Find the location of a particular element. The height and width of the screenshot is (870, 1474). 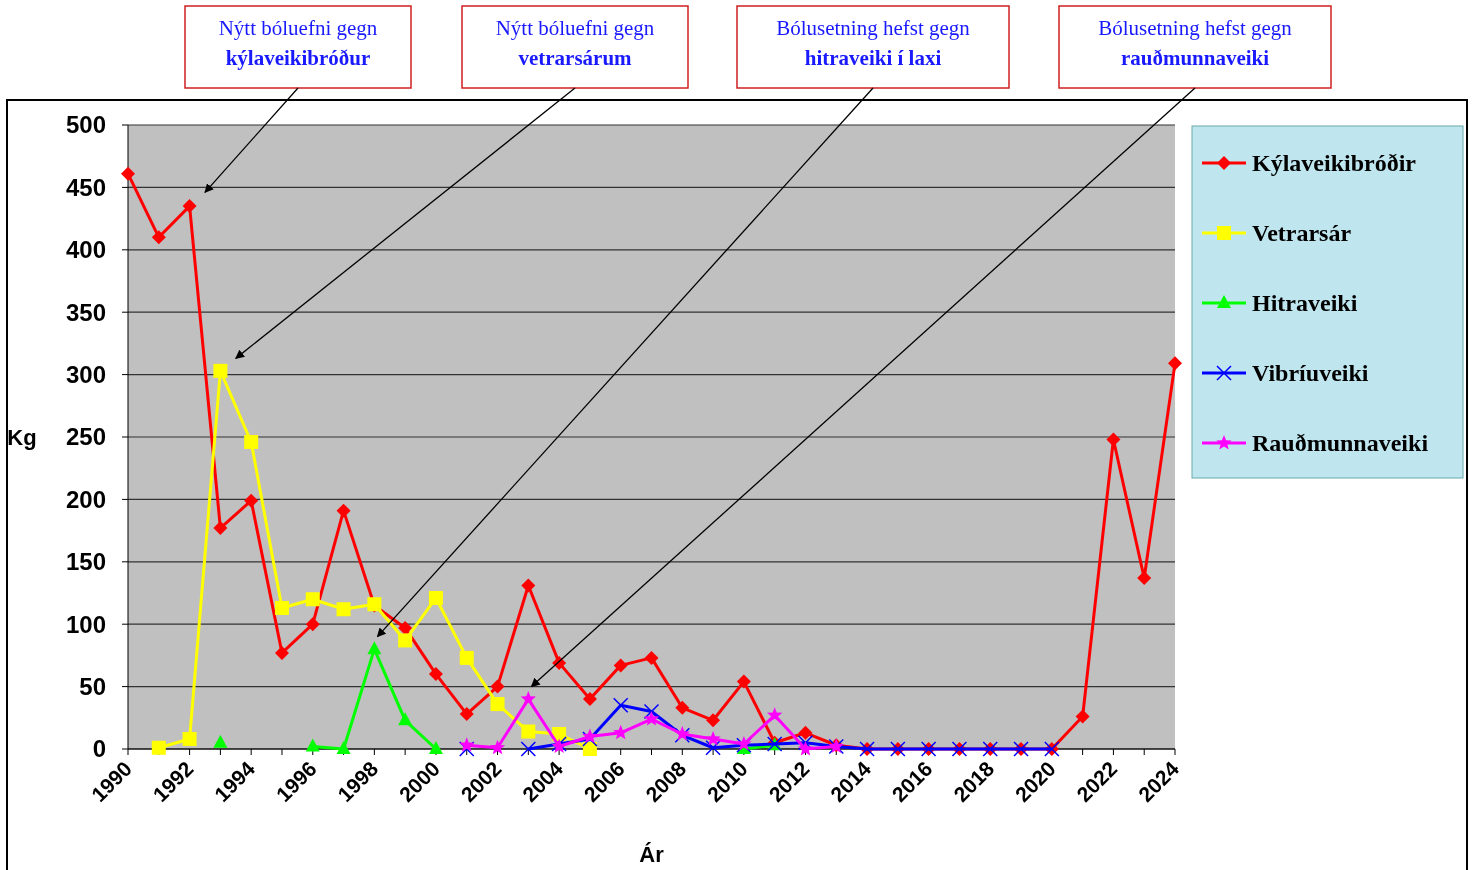

y-tick-label: 50 is located at coordinates (92, 686).